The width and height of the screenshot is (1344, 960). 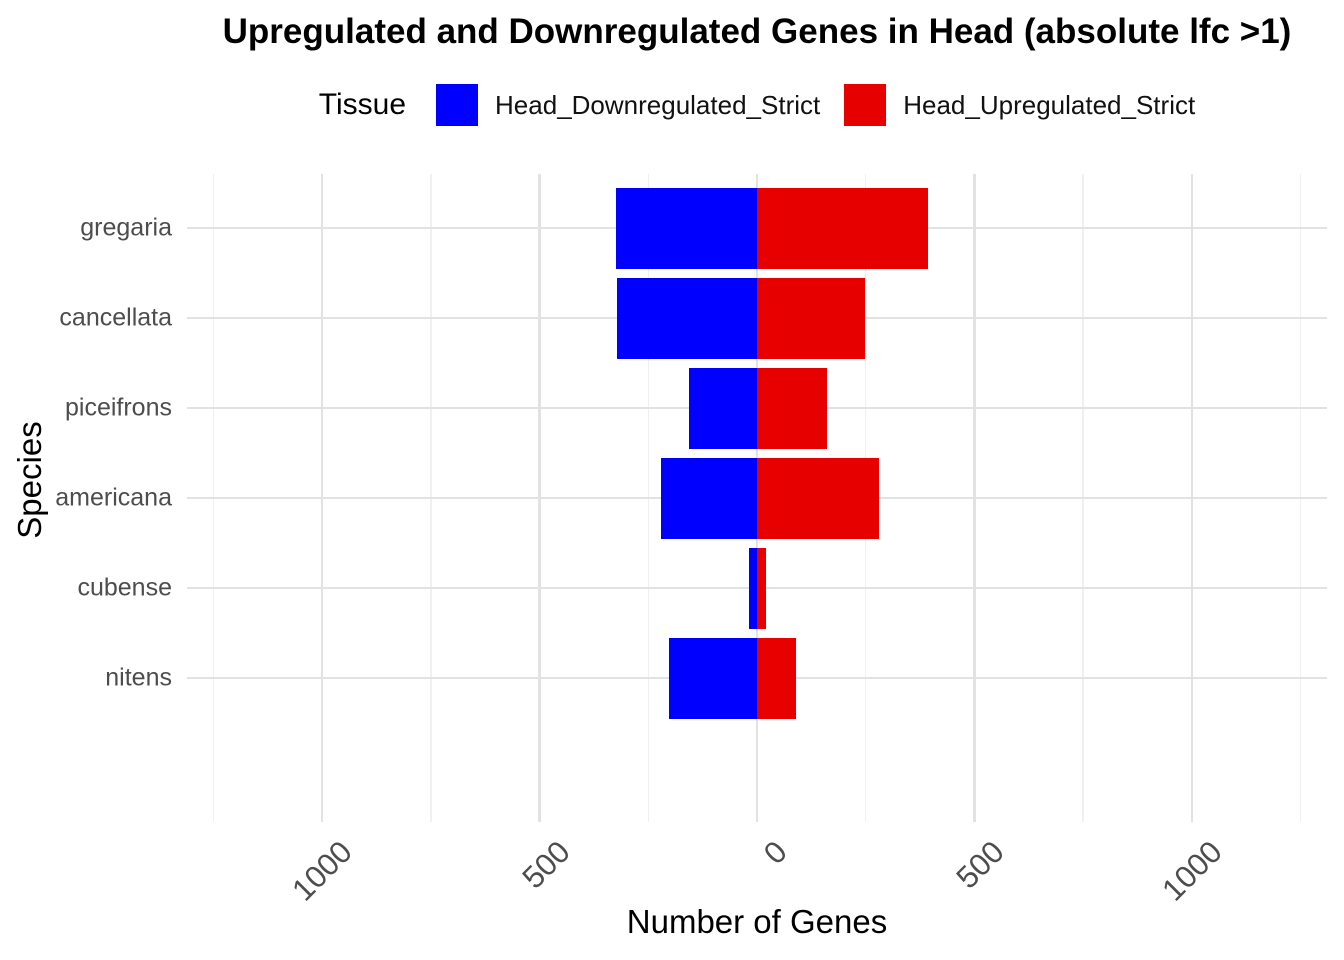 What do you see at coordinates (753, 588) in the screenshot?
I see `bar-downregulated-cubense` at bounding box center [753, 588].